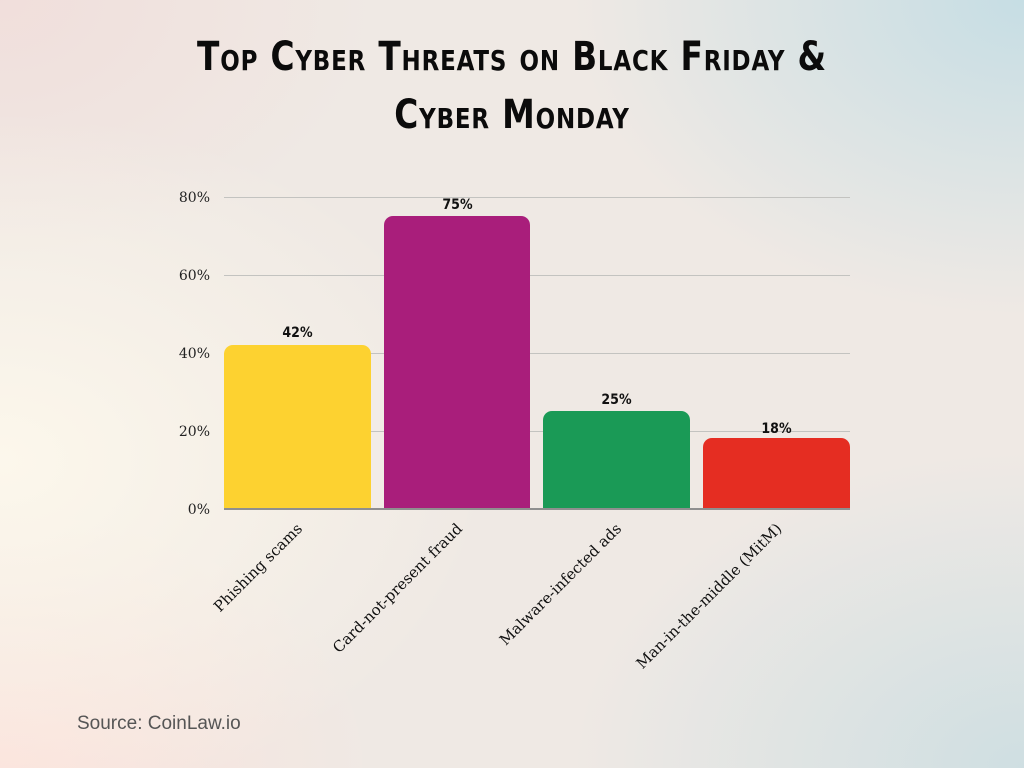 The width and height of the screenshot is (1024, 768). What do you see at coordinates (512, 57) in the screenshot?
I see `chart-title-line-1: Top Cyber Threats on Black Friday &` at bounding box center [512, 57].